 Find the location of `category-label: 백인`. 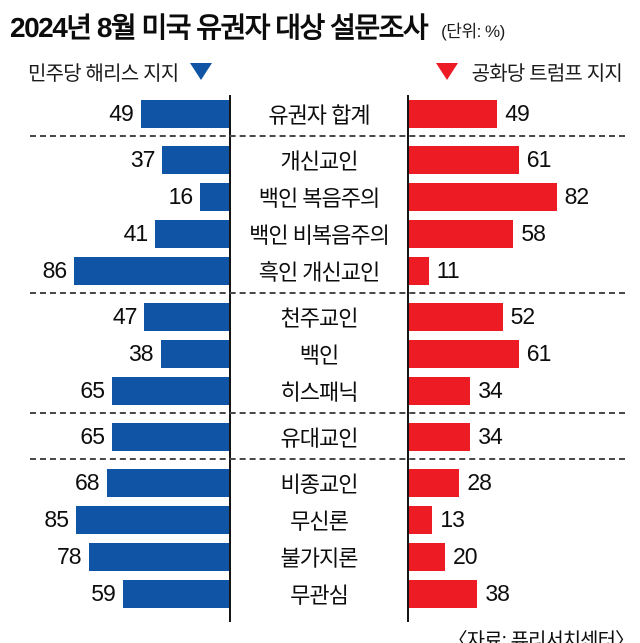

category-label: 백인 is located at coordinates (319, 355).